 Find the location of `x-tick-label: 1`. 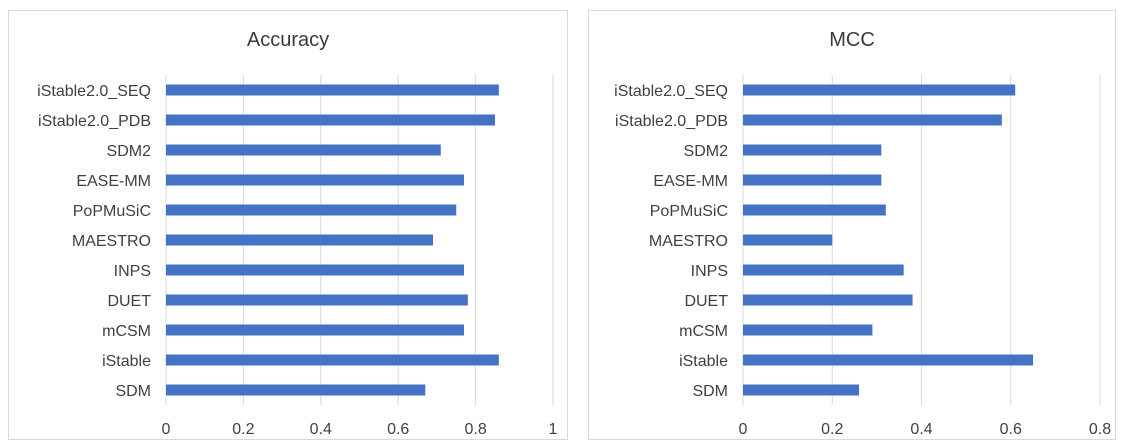

x-tick-label: 1 is located at coordinates (553, 429).